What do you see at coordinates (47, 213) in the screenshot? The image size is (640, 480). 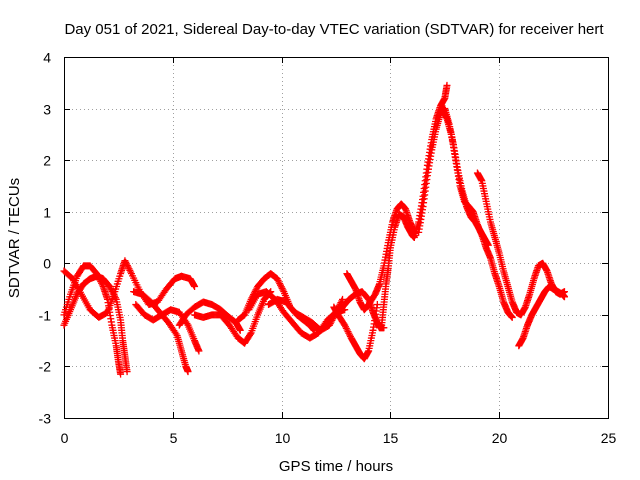 I see `y-tick-label: 1` at bounding box center [47, 213].